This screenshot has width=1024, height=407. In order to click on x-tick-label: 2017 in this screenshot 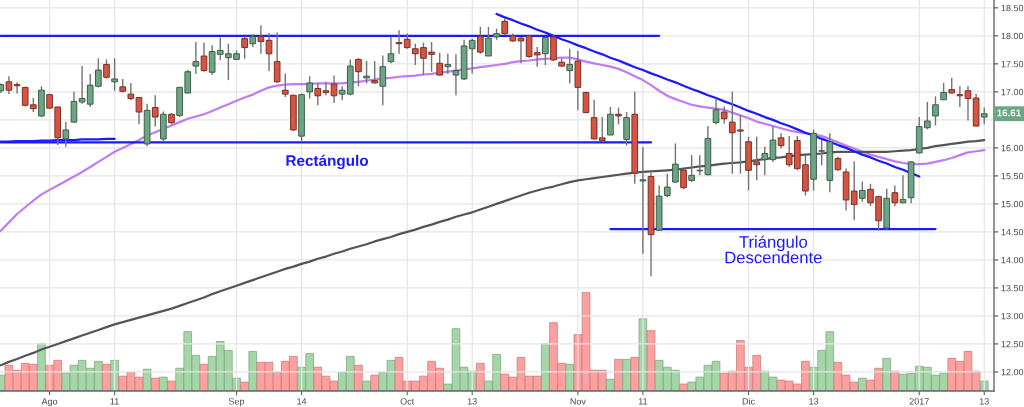, I will do `click(919, 401)`.